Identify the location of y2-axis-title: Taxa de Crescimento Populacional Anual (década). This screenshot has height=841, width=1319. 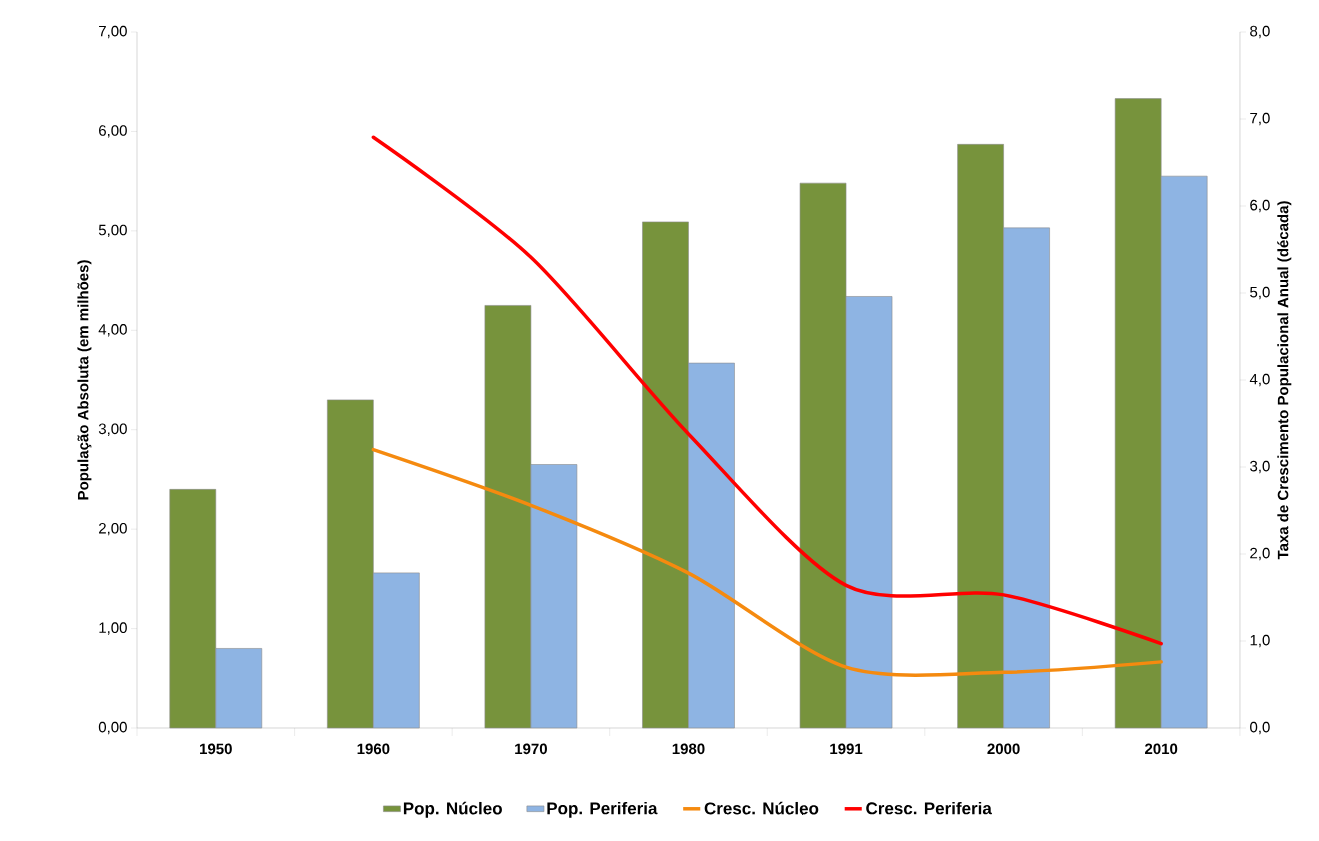
(1284, 380).